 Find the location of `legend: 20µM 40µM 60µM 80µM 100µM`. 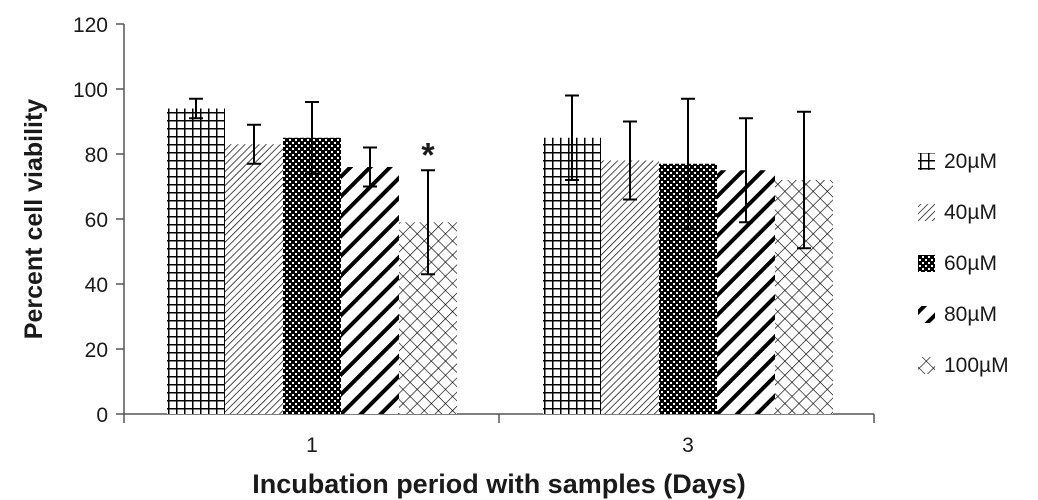

legend: 20µM 40µM 60µM 80µM 100µM is located at coordinates (963, 263).